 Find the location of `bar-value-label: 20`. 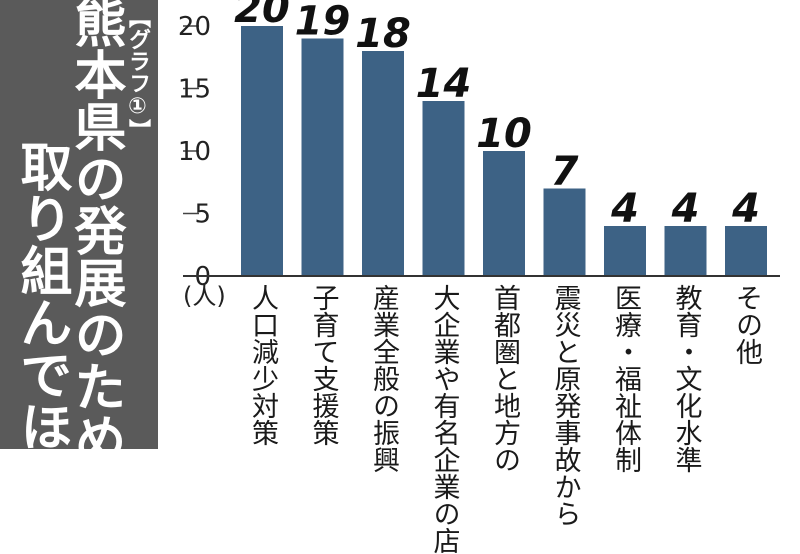

bar-value-label: 20 is located at coordinates (262, 16).